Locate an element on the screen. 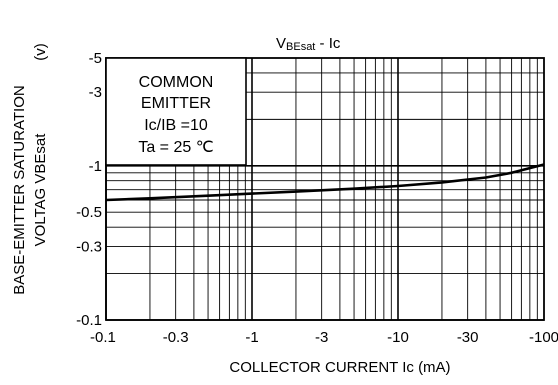  x-tick-label: -10 is located at coordinates (398, 337).